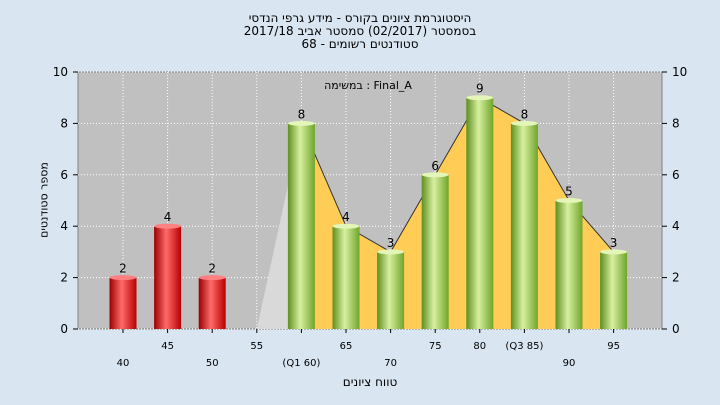 This screenshot has height=405, width=720. What do you see at coordinates (360, 44) in the screenshot?
I see `chart-subtitle-registered: סטודנטים רשומים - 68` at bounding box center [360, 44].